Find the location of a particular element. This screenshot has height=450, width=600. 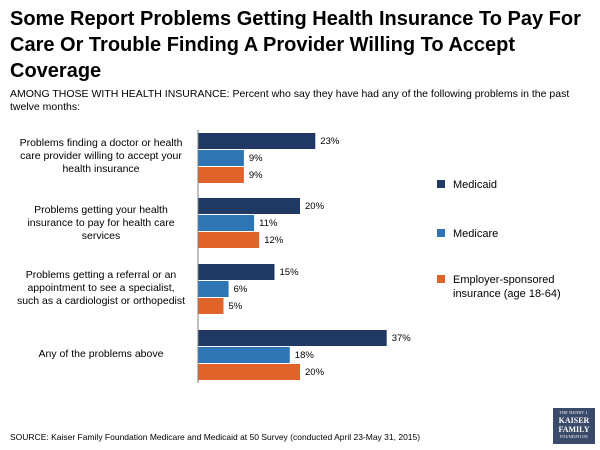

data-label-medicaid-insurance-pay: 20% is located at coordinates (315, 206).